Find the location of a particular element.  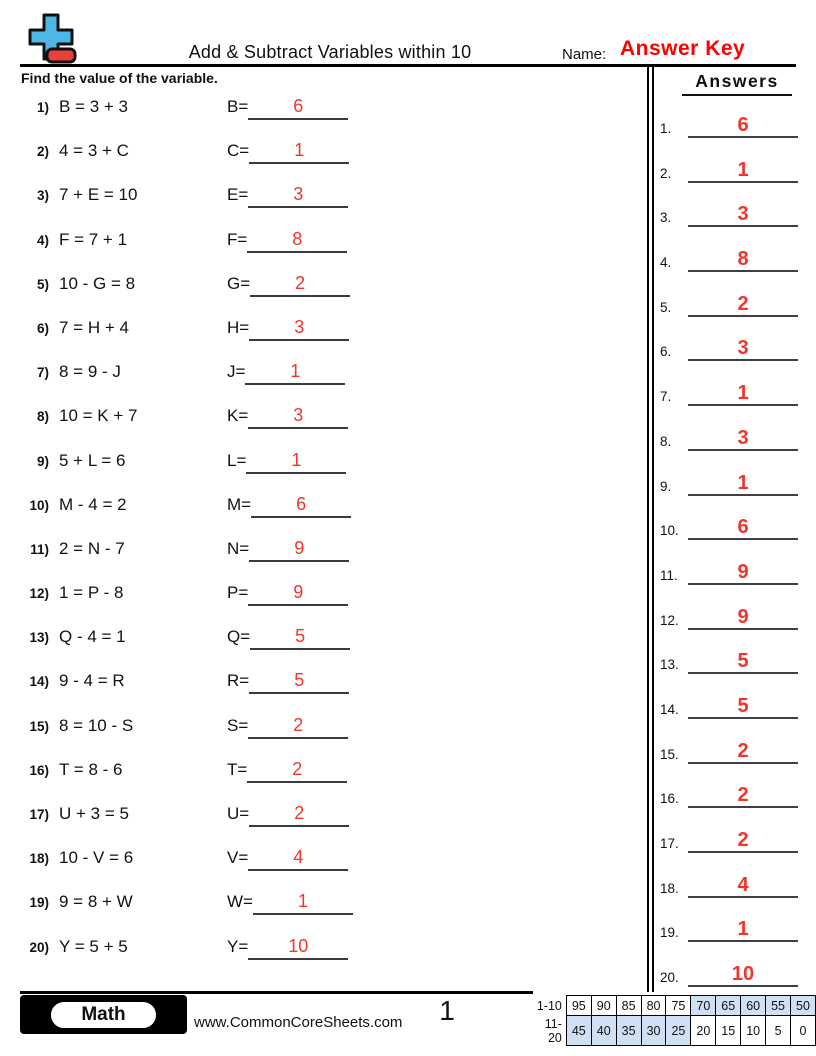

answer-item-value: 8 is located at coordinates (743, 259).